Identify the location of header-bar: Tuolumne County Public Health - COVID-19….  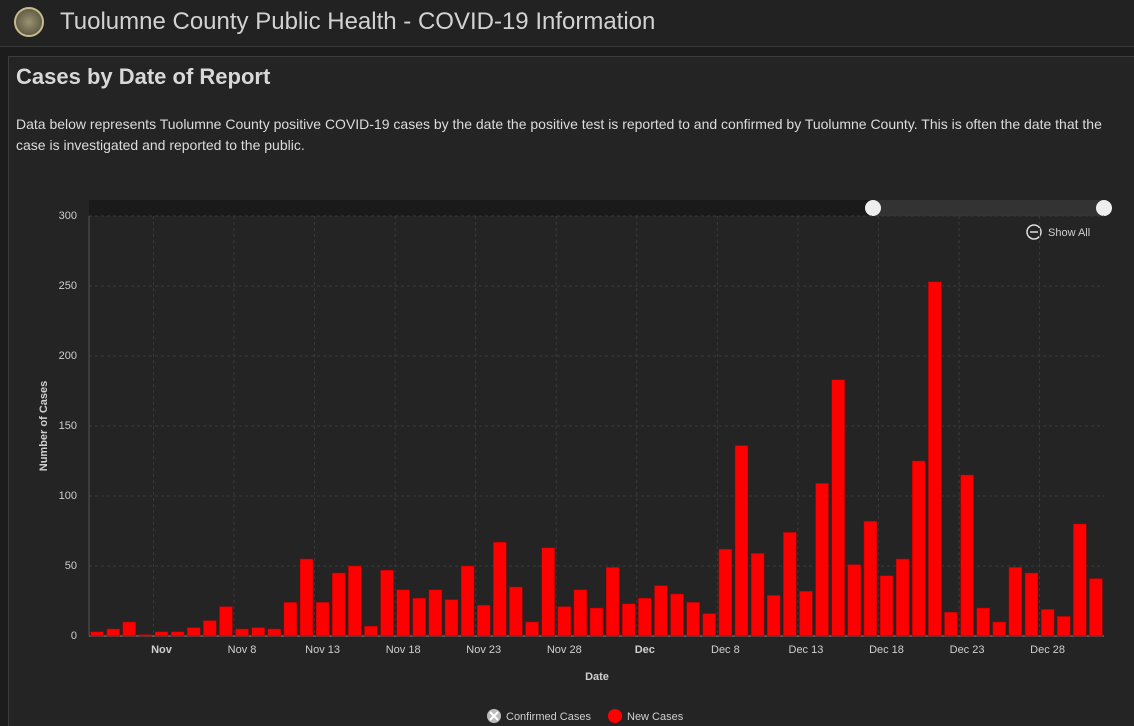
(567, 23).